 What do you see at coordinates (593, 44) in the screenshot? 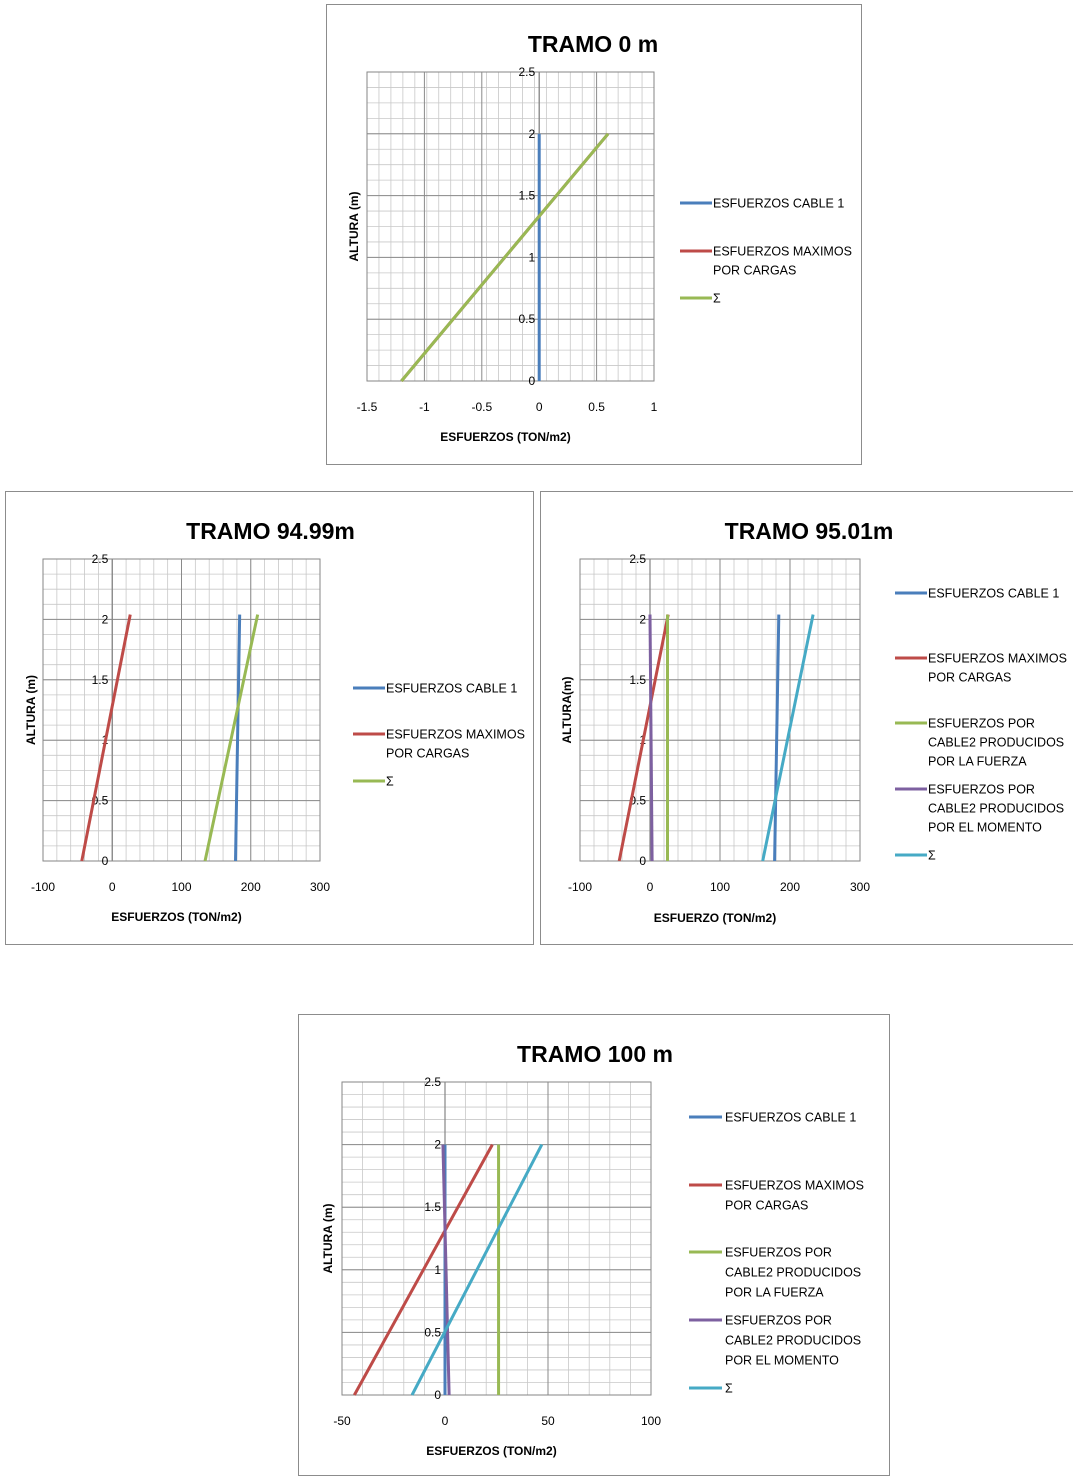
I see `chart-title: TRAMO 0 m` at bounding box center [593, 44].